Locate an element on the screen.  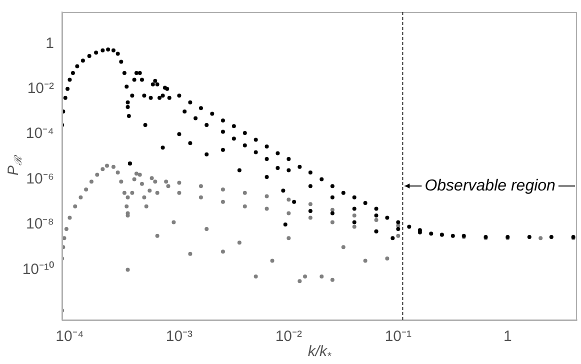
x-axis-title: k/k* is located at coordinates (320, 352).